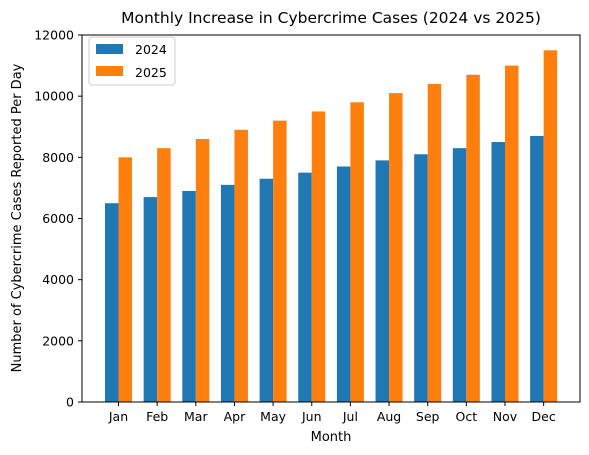  I want to click on legend: 2024 2025, so click(132, 61).